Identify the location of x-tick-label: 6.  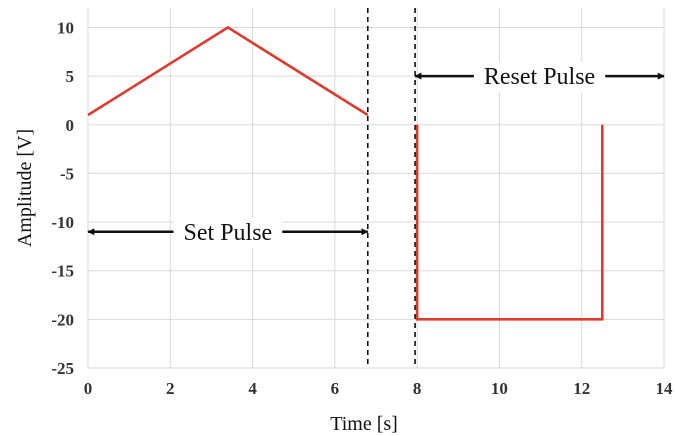
(335, 388).